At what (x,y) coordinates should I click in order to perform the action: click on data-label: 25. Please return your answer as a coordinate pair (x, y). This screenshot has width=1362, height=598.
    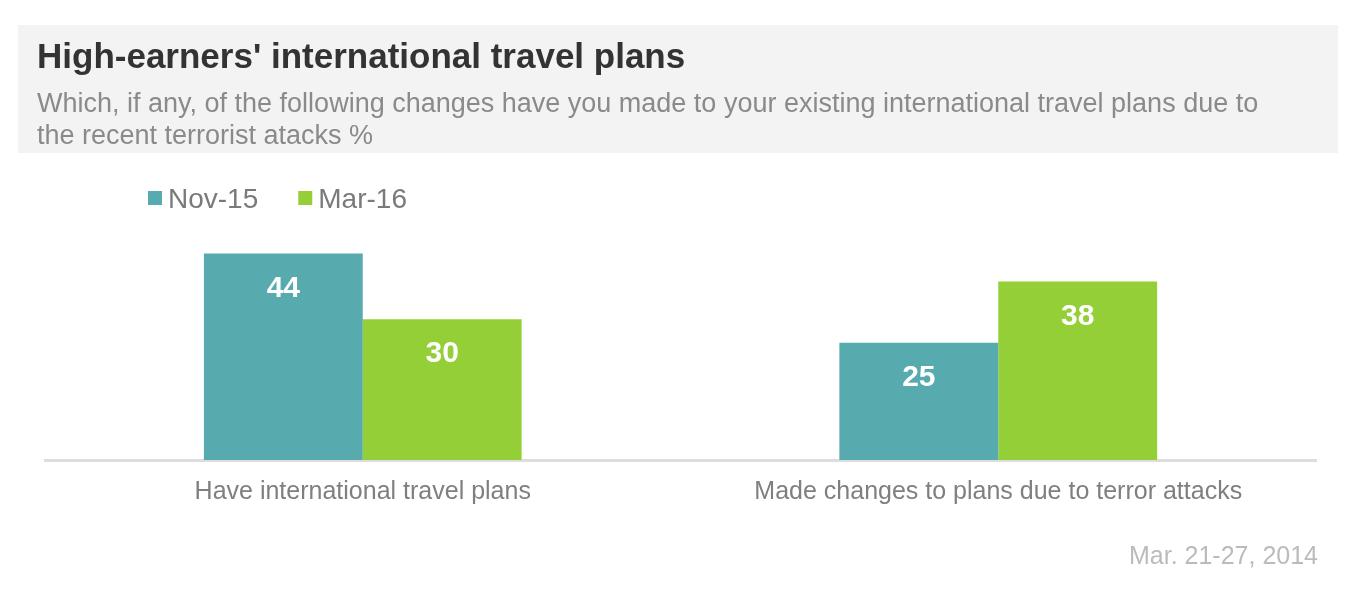
    Looking at the image, I should click on (919, 375).